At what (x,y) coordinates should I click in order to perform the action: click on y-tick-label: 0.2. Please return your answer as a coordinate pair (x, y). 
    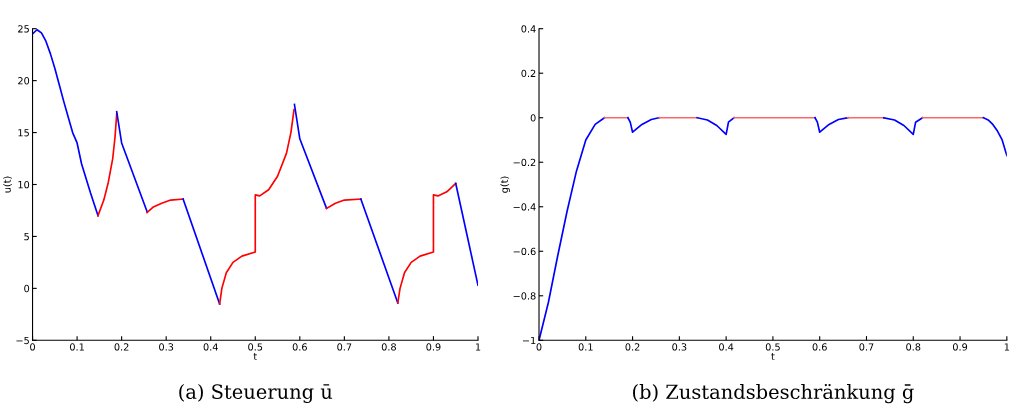
    Looking at the image, I should click on (528, 73).